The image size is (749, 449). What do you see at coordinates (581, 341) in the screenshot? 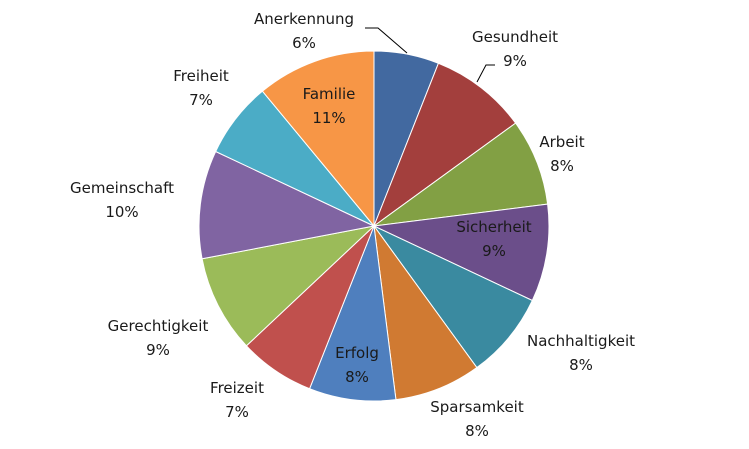
I see `slice-category-label: Nachhaltigkeit` at bounding box center [581, 341].